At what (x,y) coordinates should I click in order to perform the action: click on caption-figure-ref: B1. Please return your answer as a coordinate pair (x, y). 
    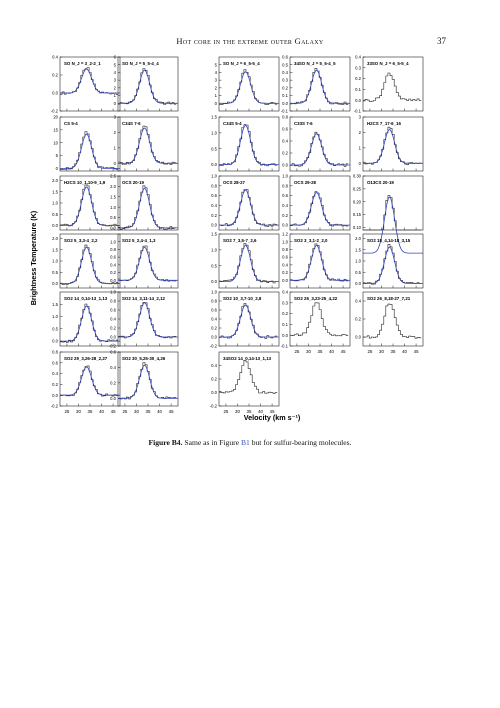
    Looking at the image, I should click on (245, 442).